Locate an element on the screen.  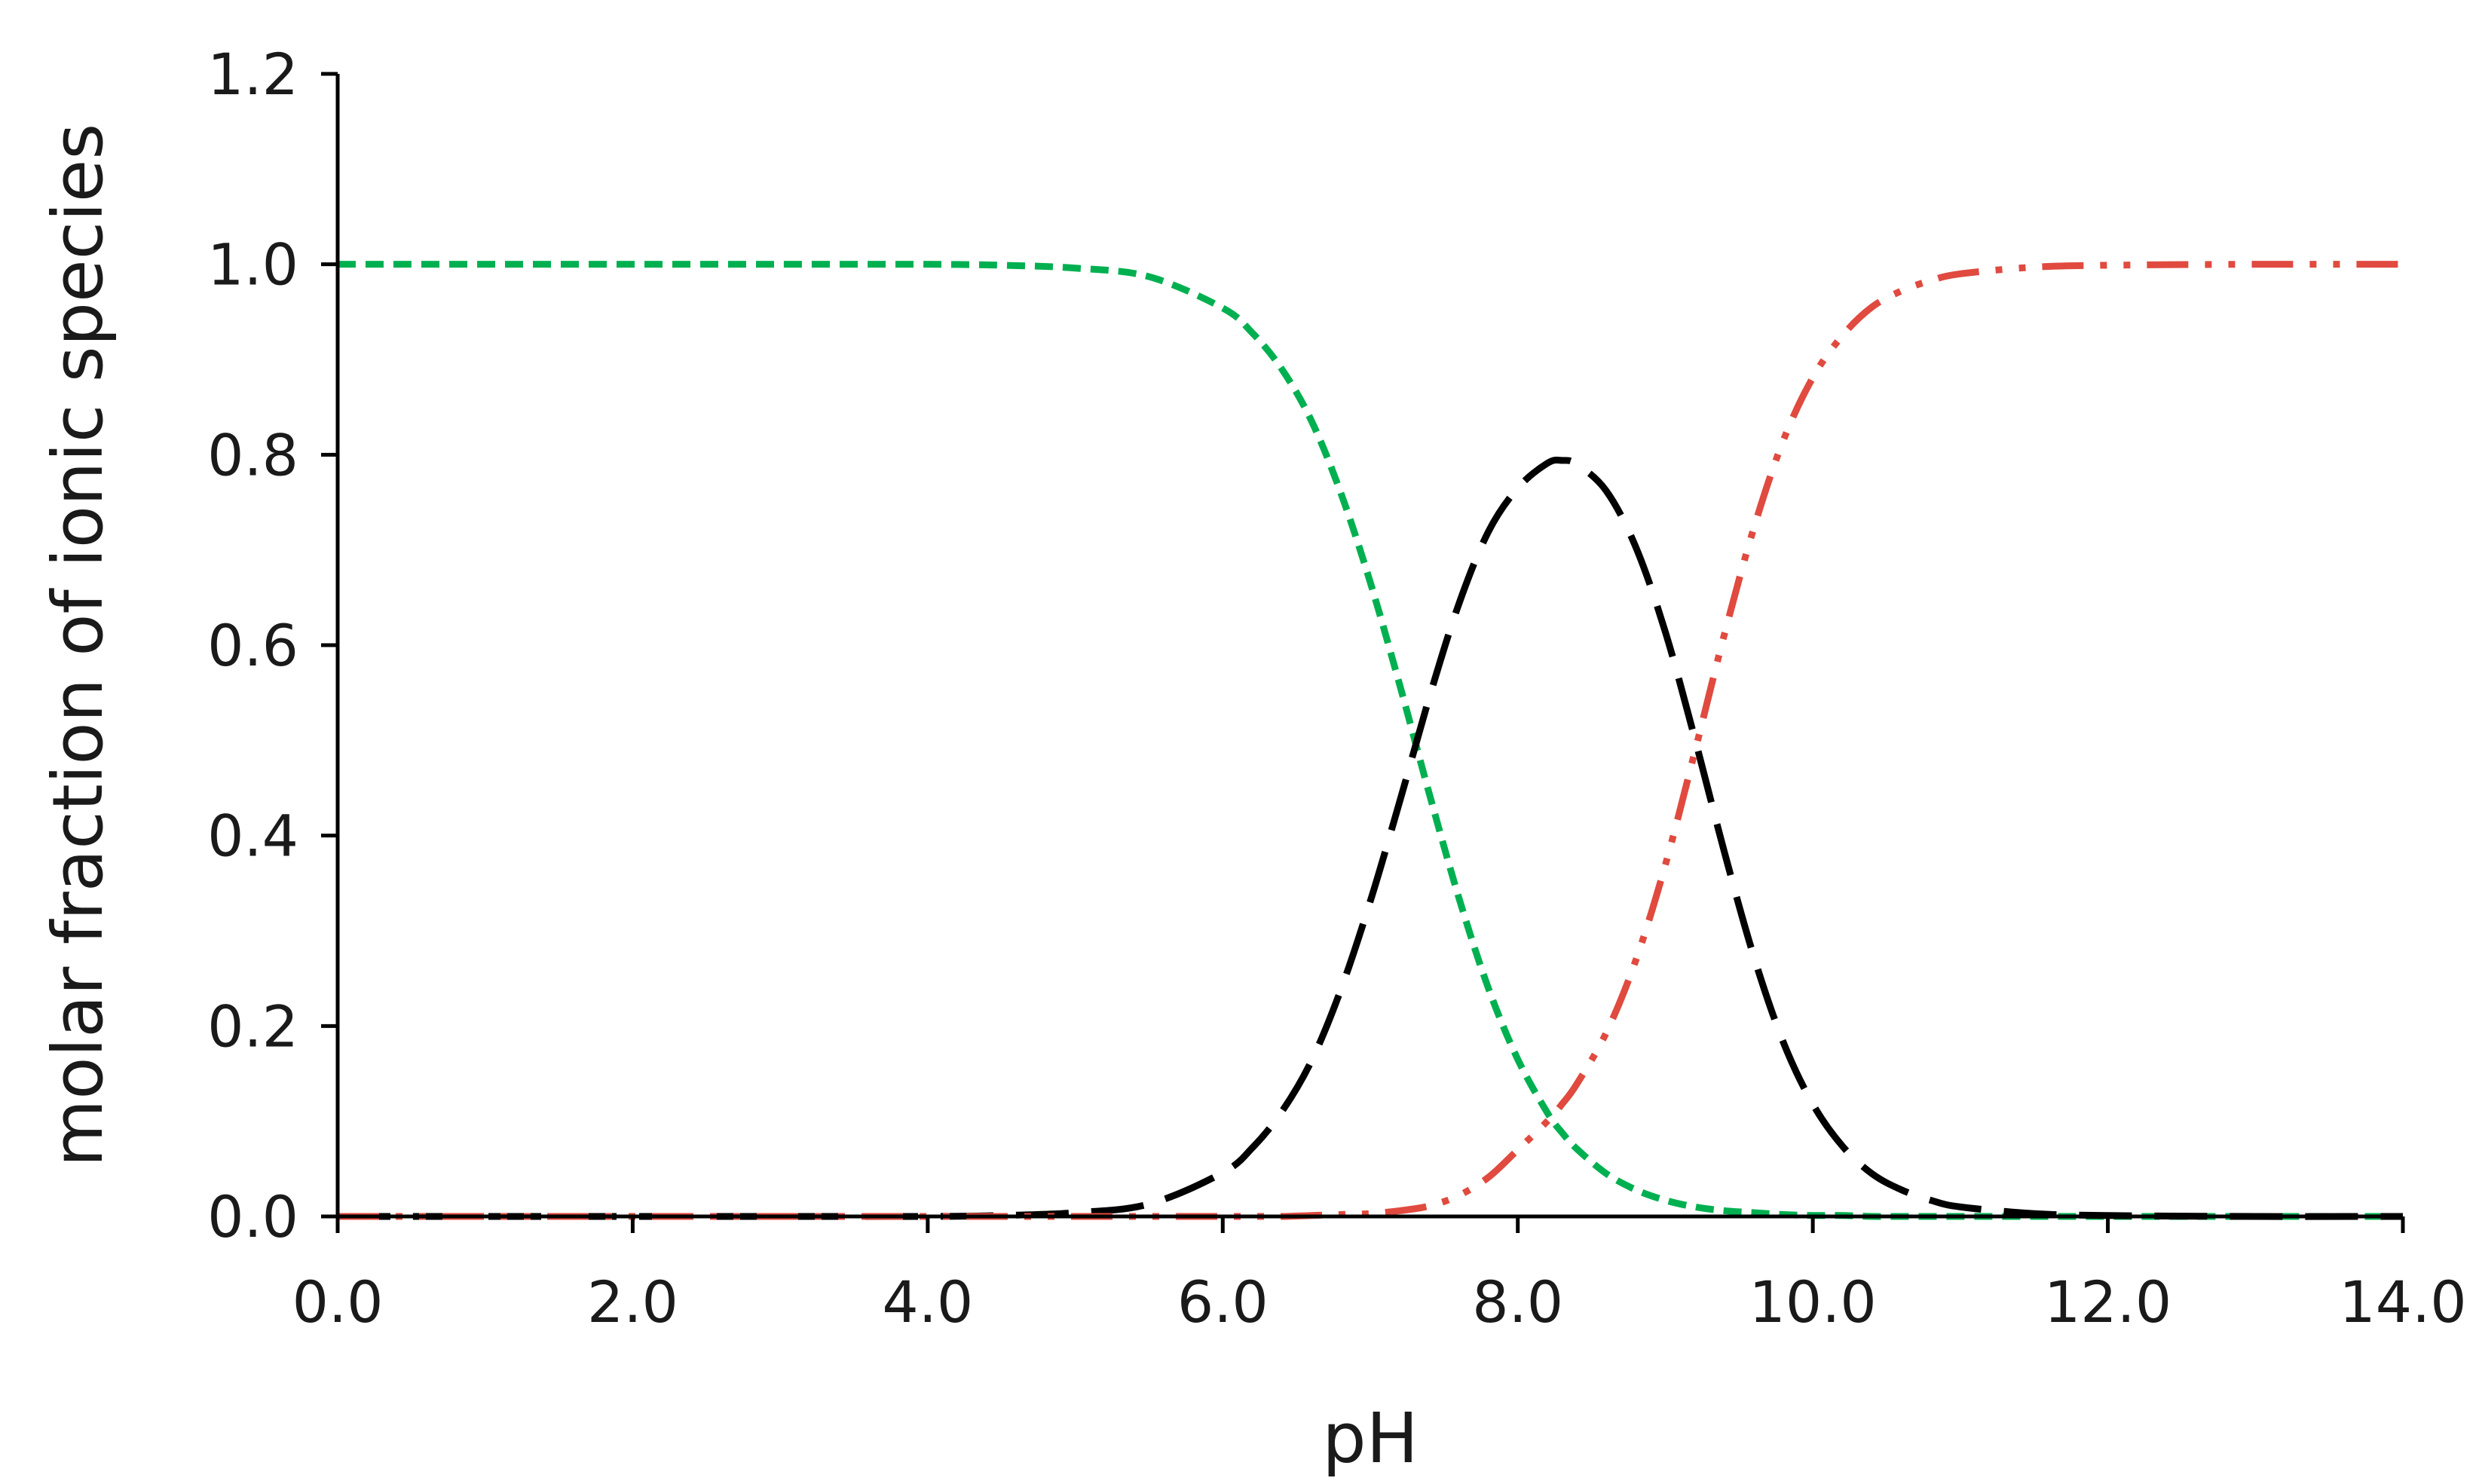
x-tick-label: 14.0 is located at coordinates (2402, 1302).